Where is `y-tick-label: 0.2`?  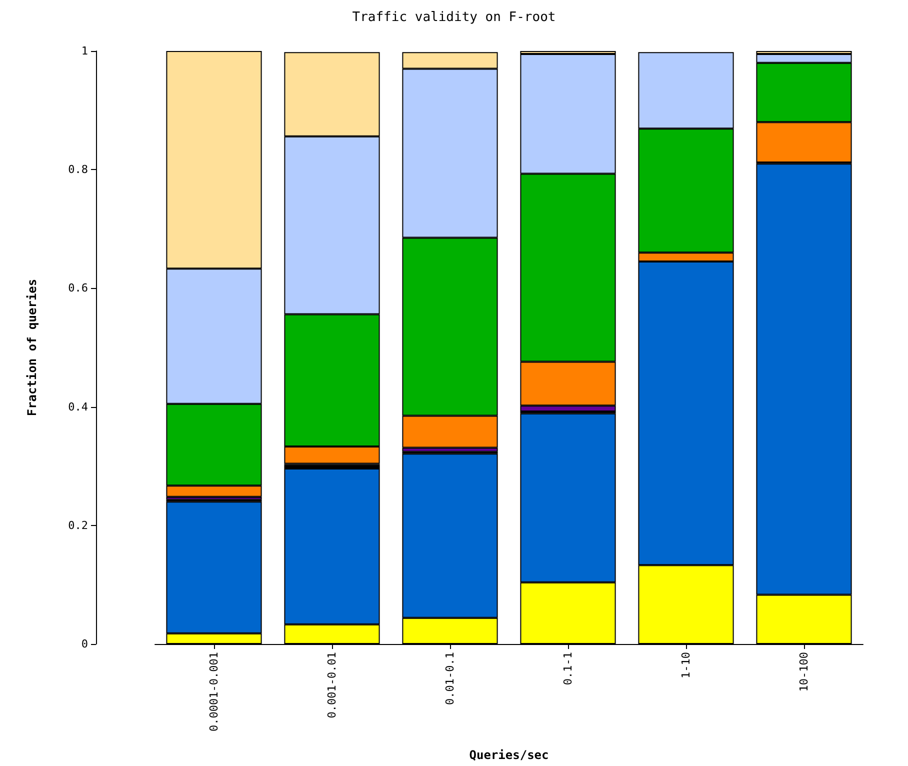 y-tick-label: 0.2 is located at coordinates (78, 525).